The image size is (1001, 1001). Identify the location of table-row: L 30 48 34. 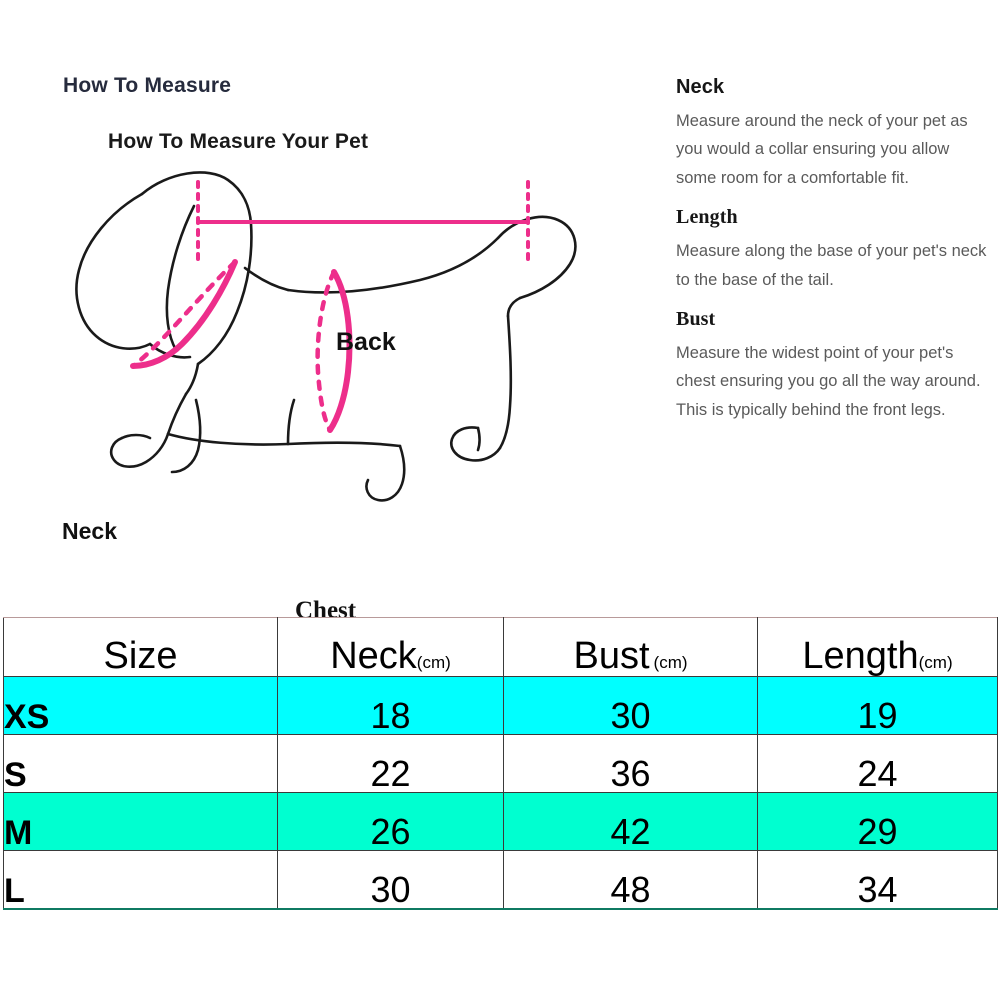
(500, 880).